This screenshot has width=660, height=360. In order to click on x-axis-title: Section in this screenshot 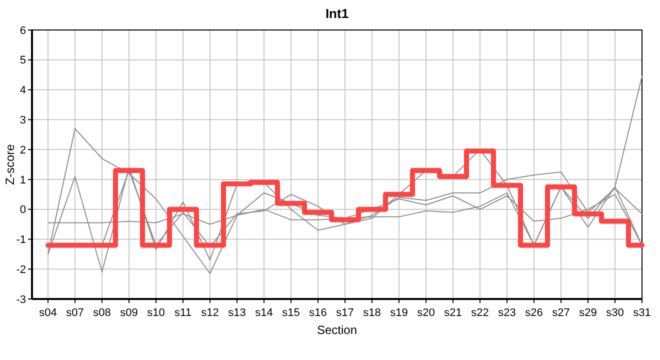, I will do `click(337, 330)`.